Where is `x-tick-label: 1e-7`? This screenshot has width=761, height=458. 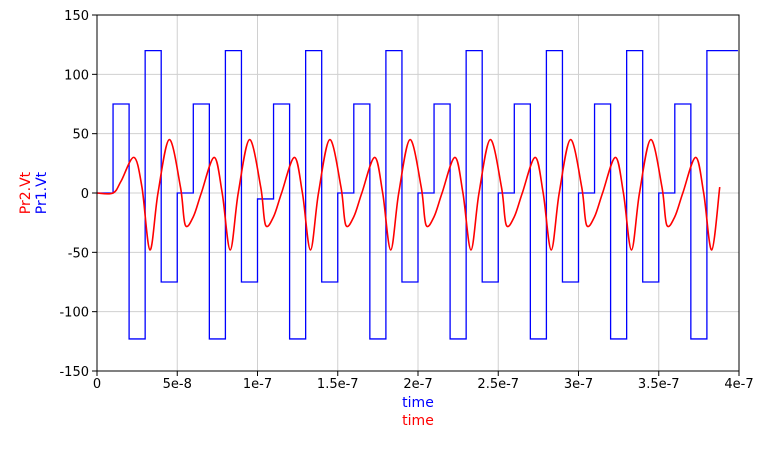
x-tick-label: 1e-7 is located at coordinates (257, 384).